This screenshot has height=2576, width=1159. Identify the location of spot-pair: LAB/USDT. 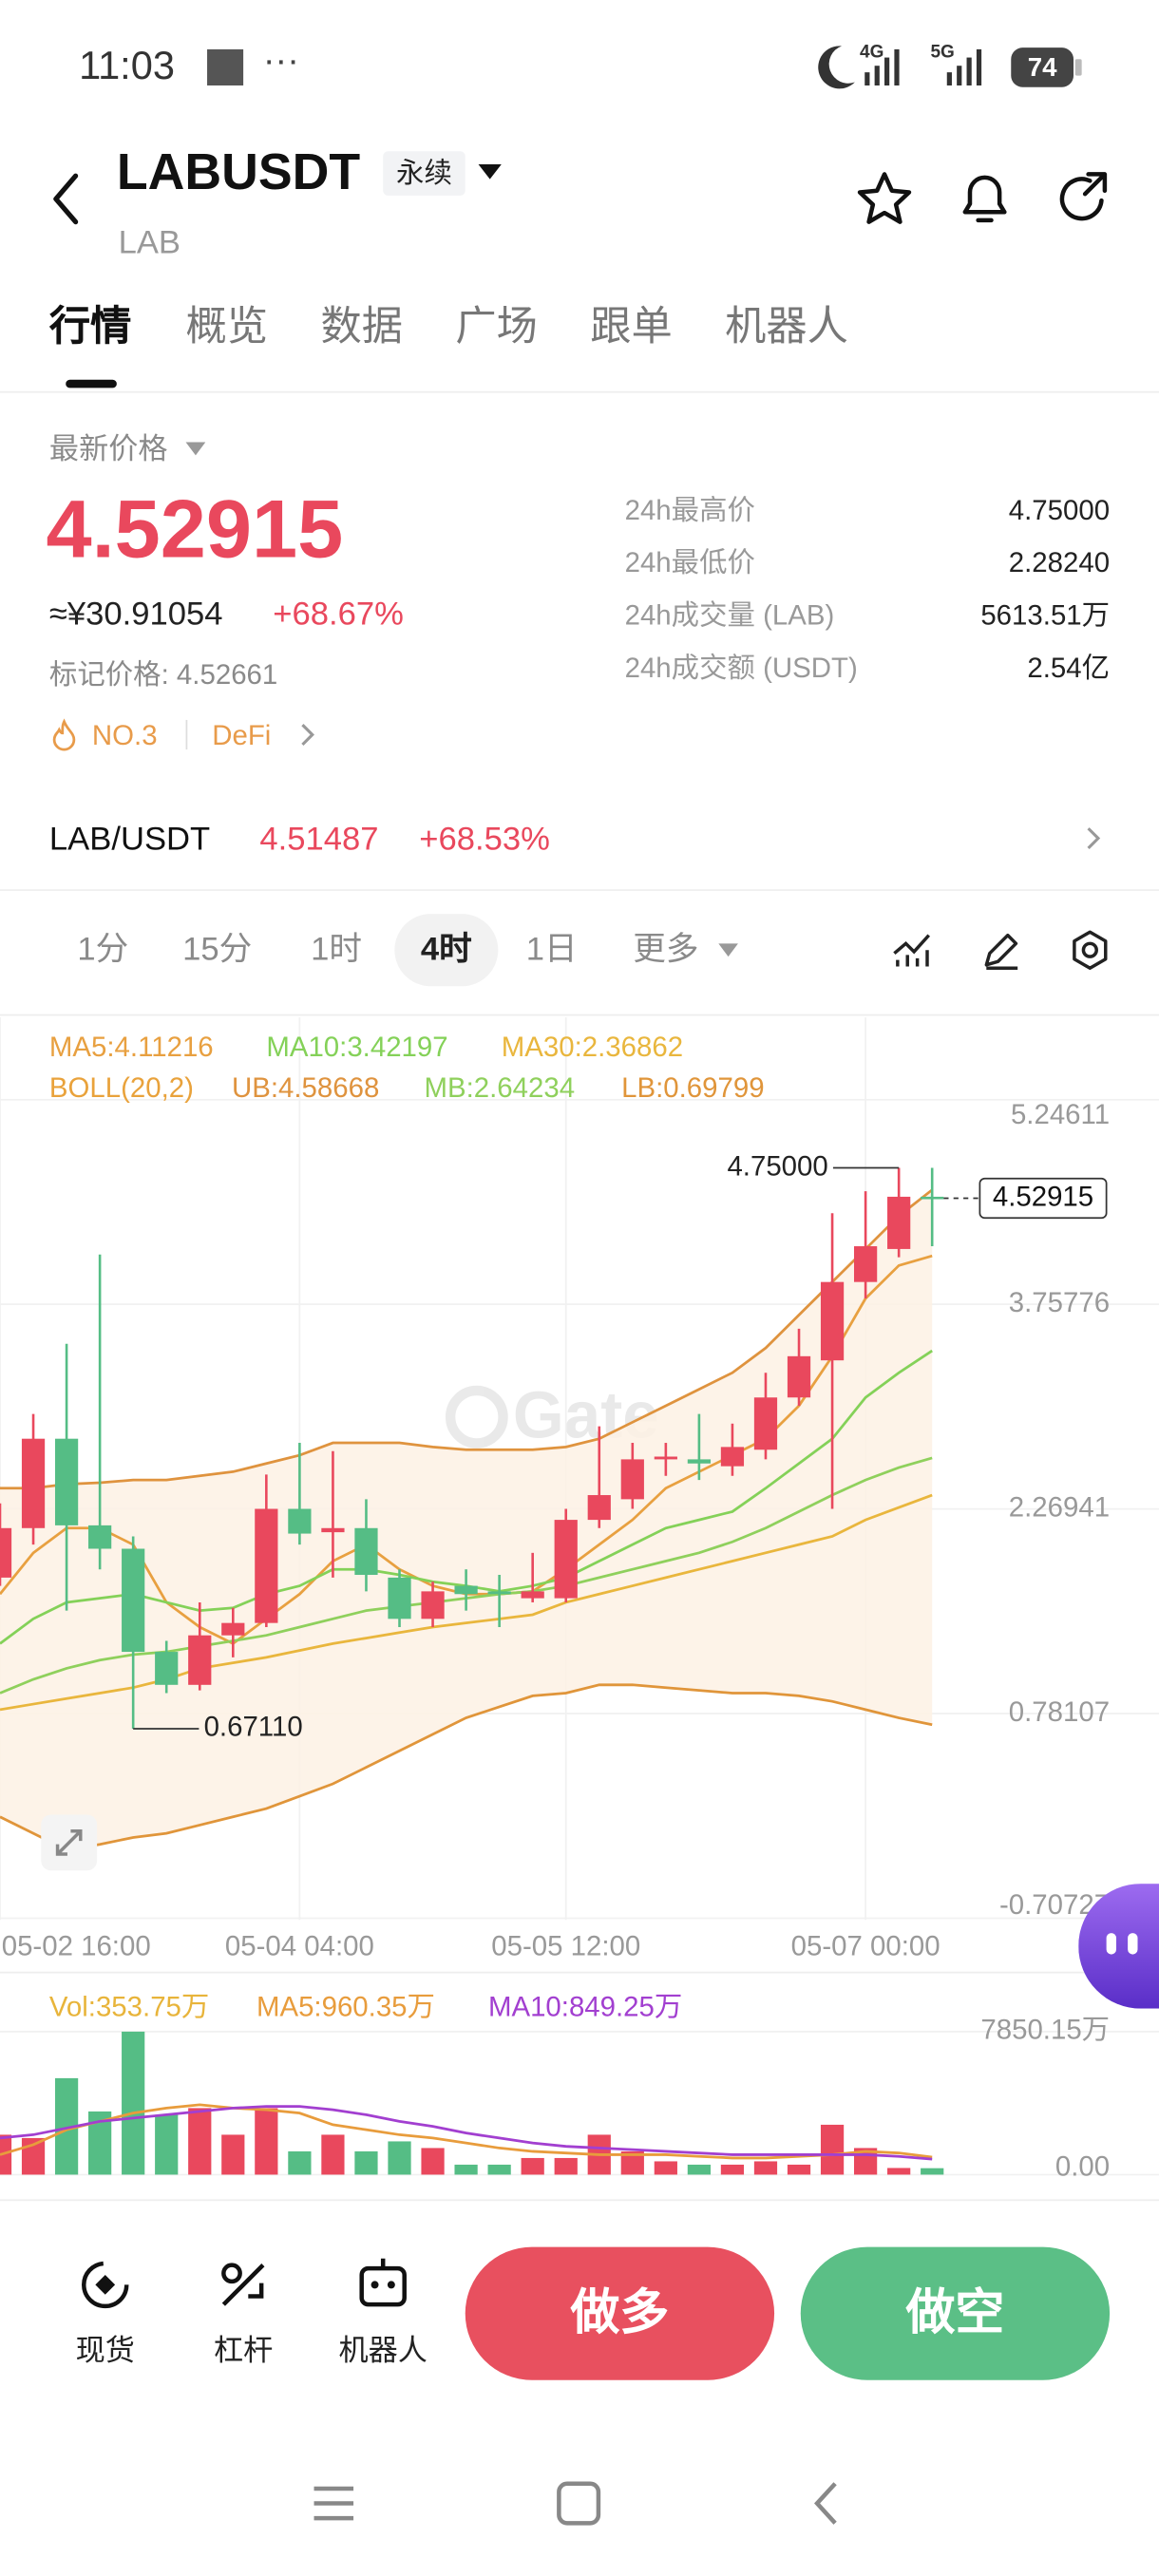
(129, 840).